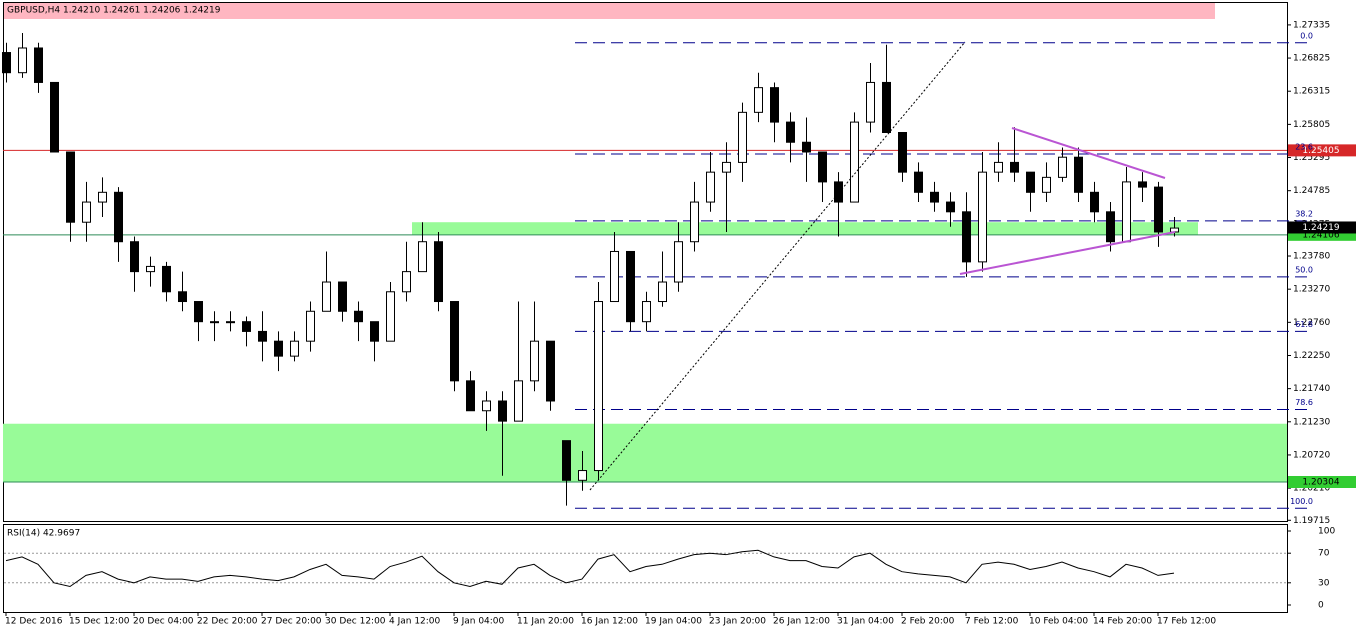  What do you see at coordinates (479, 622) in the screenshot?
I see `x-tick-label: 9 Jan 04:00` at bounding box center [479, 622].